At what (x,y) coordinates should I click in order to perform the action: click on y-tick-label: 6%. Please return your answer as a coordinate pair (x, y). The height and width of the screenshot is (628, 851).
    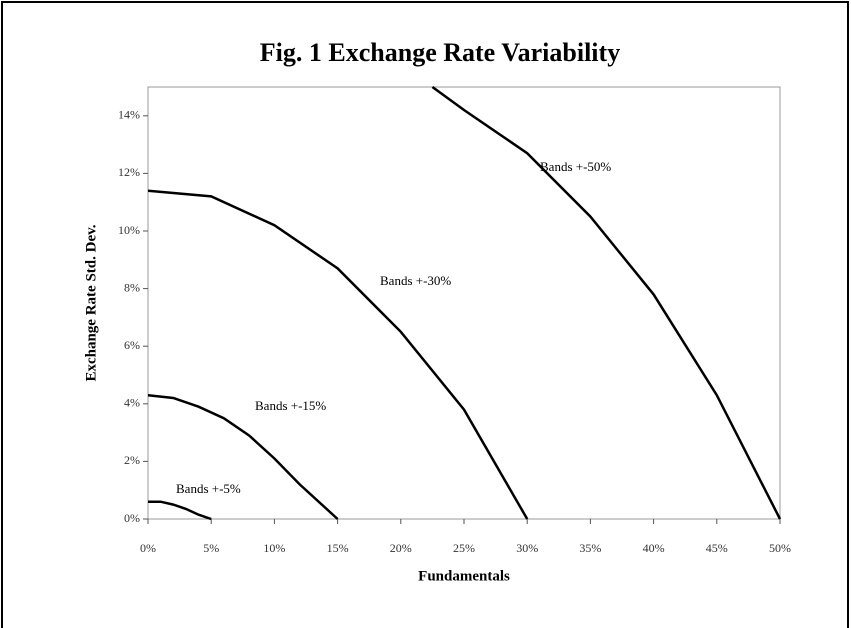
    Looking at the image, I should click on (132, 345).